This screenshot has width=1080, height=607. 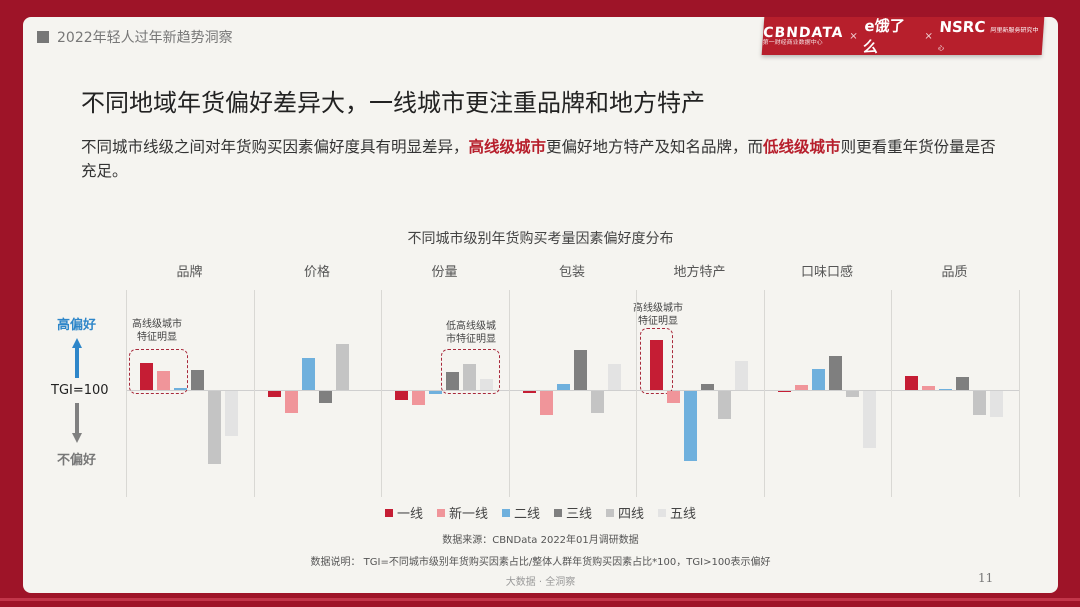 I want to click on bottom-frame-line, so click(x=540, y=599).